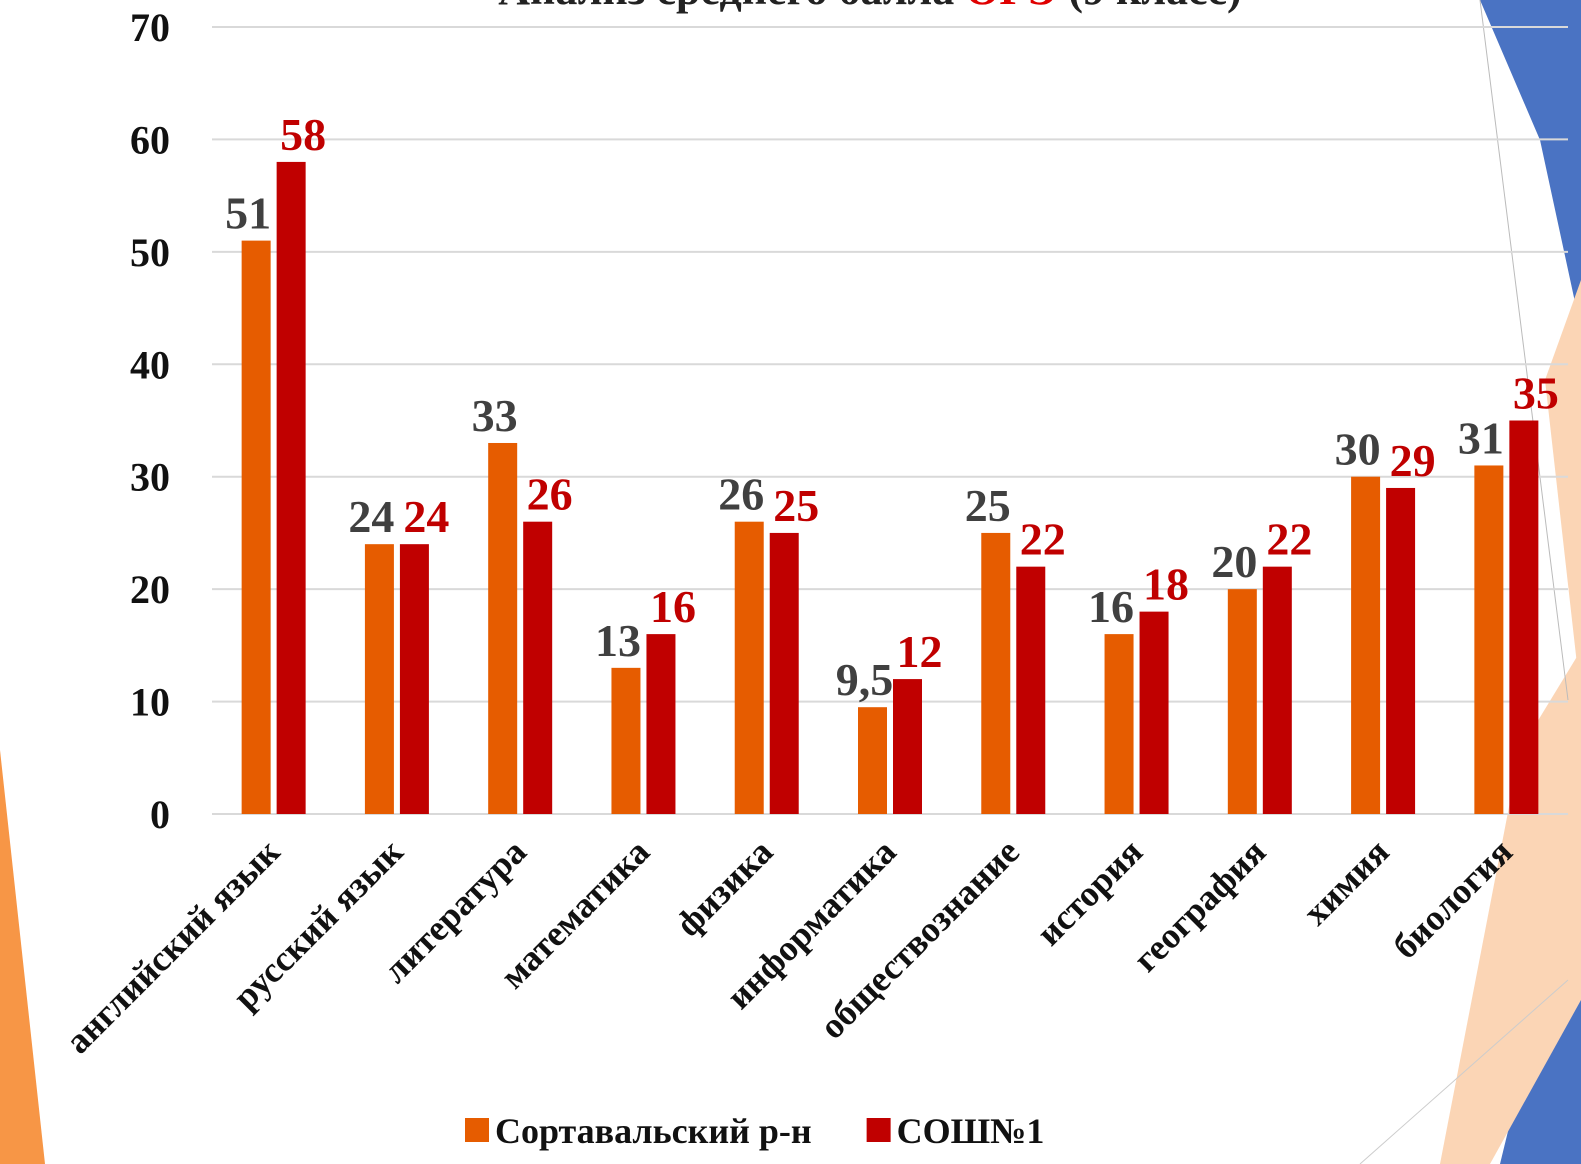 The image size is (1581, 1164). What do you see at coordinates (724, 887) in the screenshot?
I see `x-tick-label: физика` at bounding box center [724, 887].